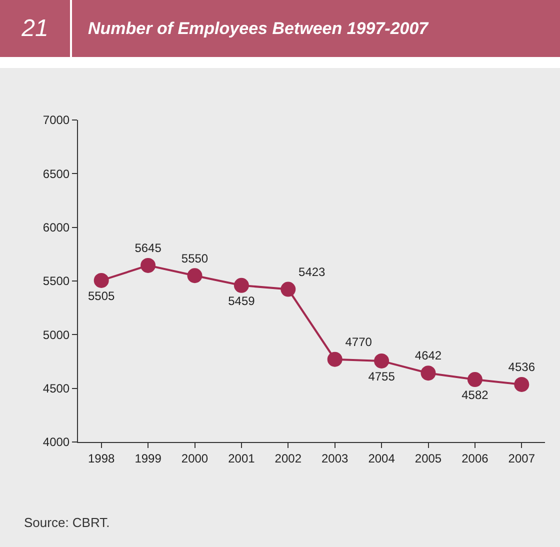 The image size is (560, 547). What do you see at coordinates (522, 458) in the screenshot?
I see `x-tick-label: 2007` at bounding box center [522, 458].